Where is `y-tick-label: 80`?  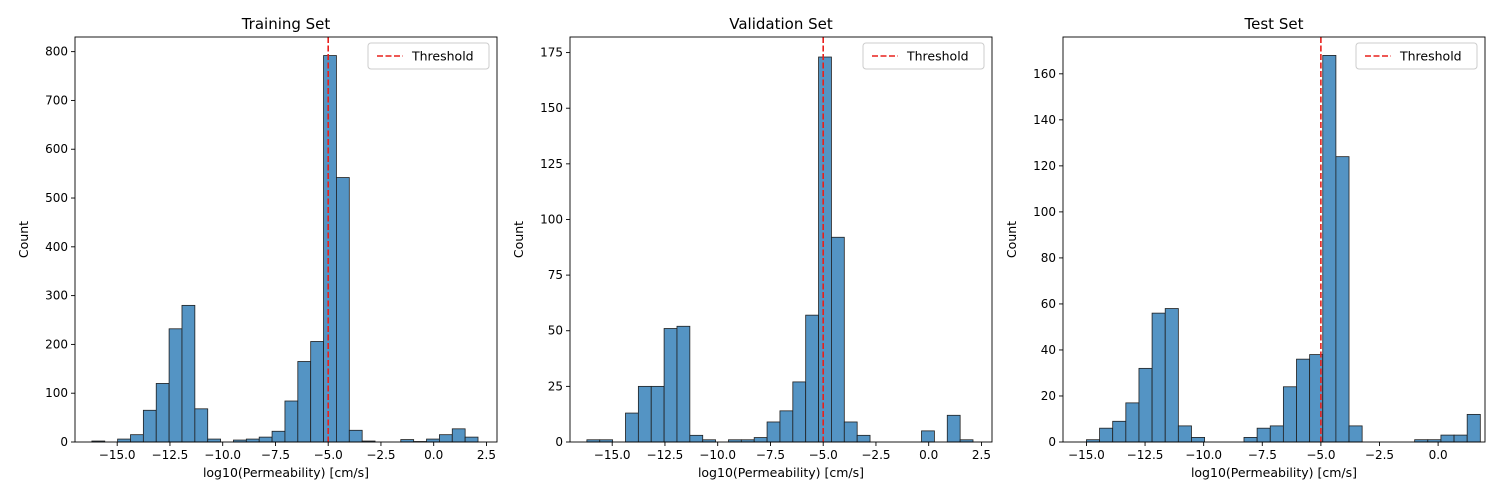 y-tick-label: 80 is located at coordinates (1048, 258).